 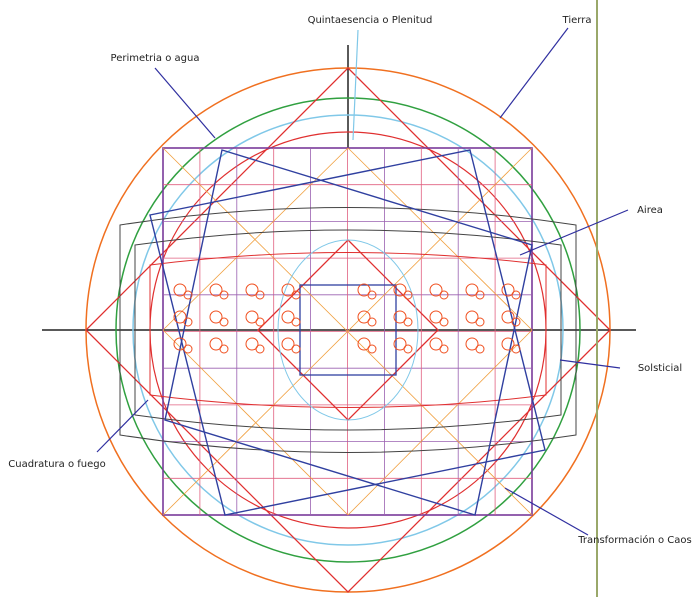 What do you see at coordinates (155, 58) in the screenshot?
I see `label: Perimetria o agua` at bounding box center [155, 58].